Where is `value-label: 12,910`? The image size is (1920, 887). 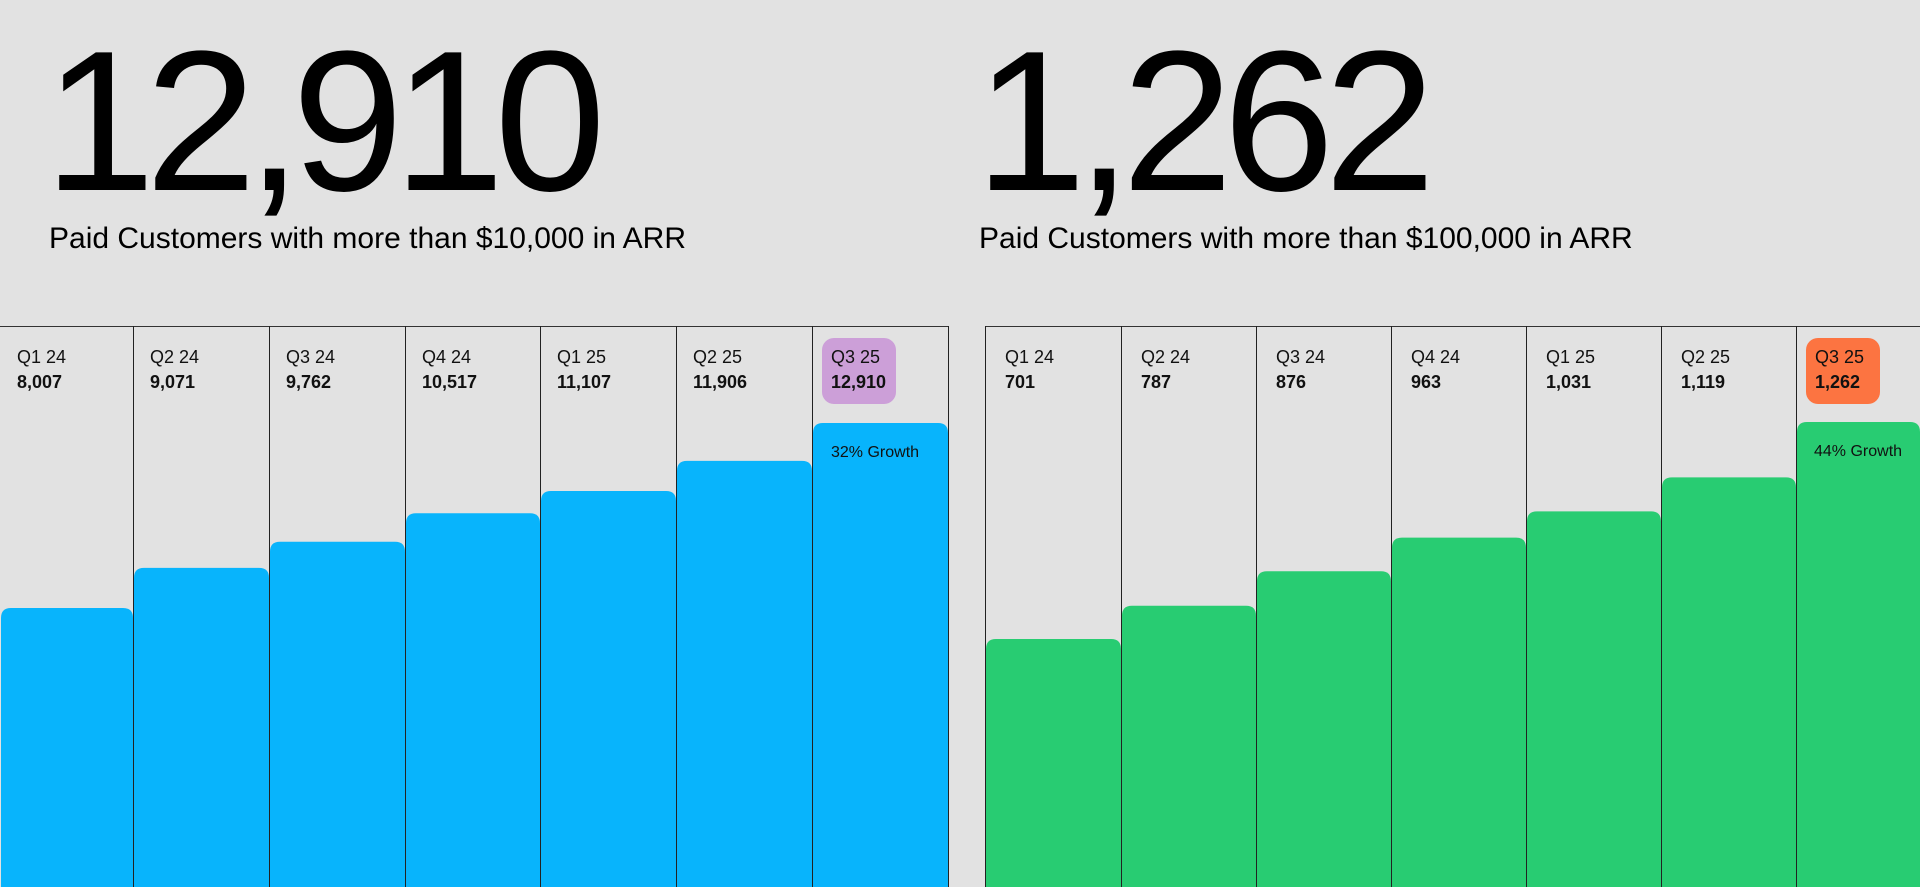
value-label: 12,910 is located at coordinates (858, 382).